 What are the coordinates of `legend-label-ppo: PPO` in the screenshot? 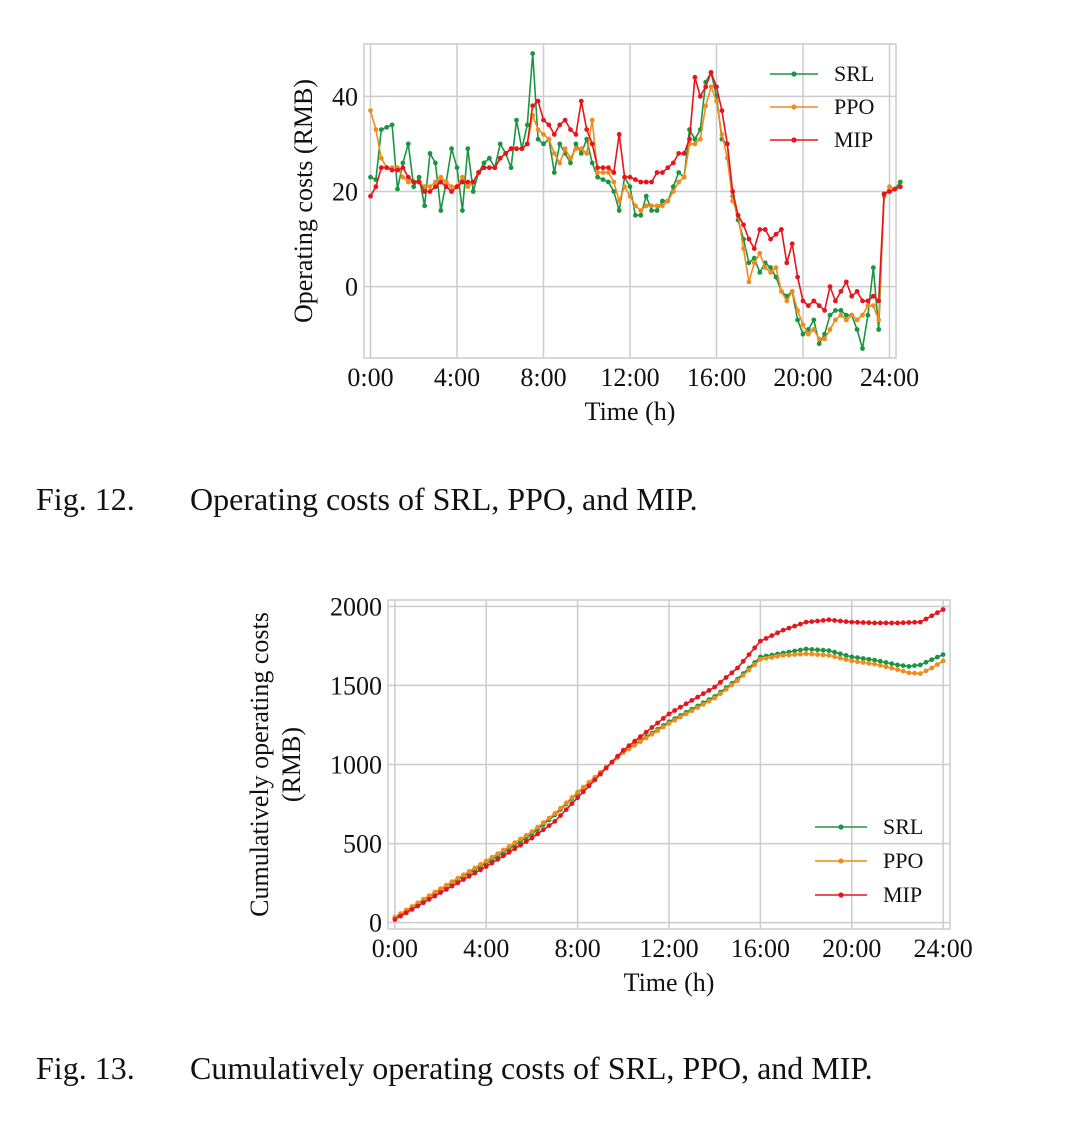 It's located at (854, 106).